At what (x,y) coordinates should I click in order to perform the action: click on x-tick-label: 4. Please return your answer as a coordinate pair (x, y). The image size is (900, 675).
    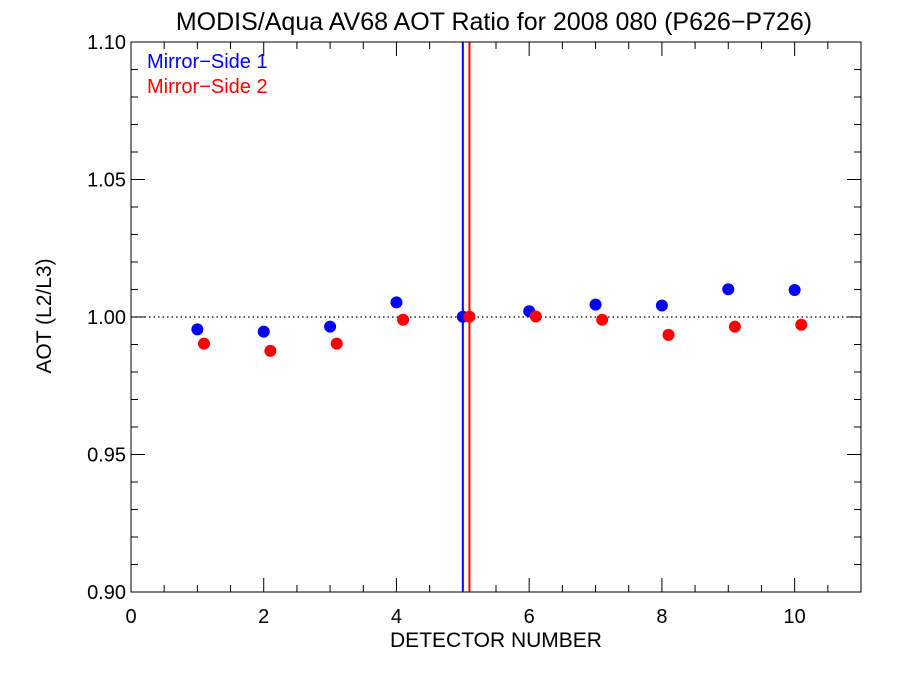
    Looking at the image, I should click on (396, 617).